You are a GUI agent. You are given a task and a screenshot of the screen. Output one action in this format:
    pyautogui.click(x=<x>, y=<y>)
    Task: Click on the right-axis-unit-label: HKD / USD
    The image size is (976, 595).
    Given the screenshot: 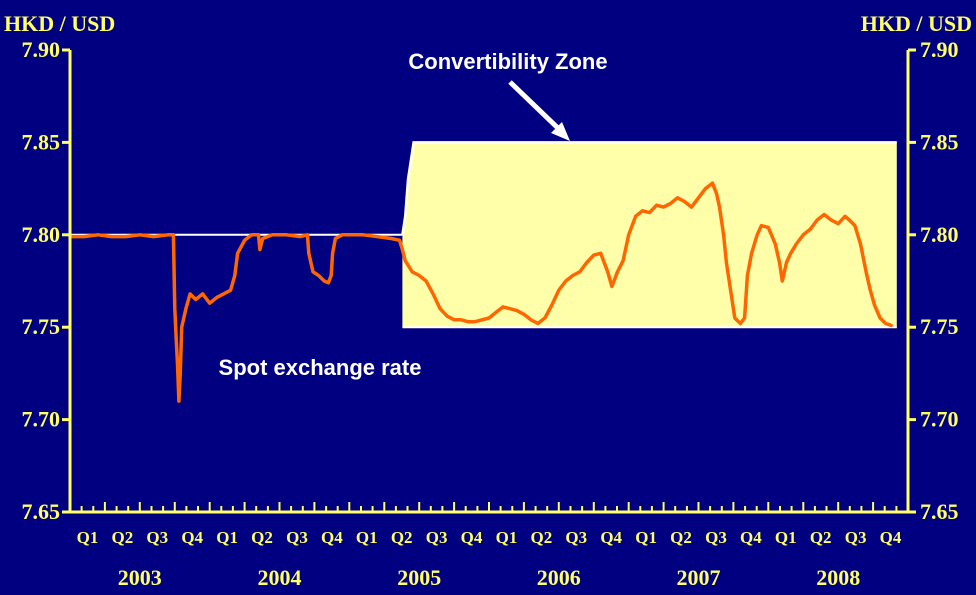 What is the action you would take?
    pyautogui.click(x=916, y=23)
    